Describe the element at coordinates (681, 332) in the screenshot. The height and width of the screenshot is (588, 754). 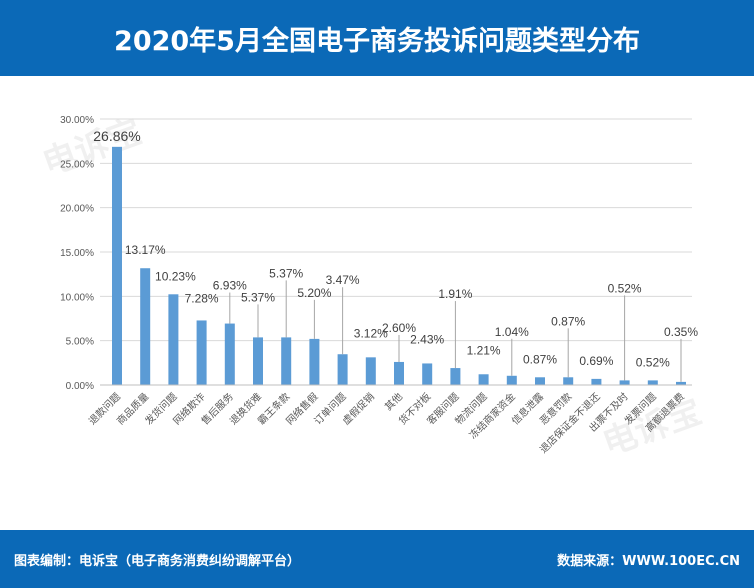
I see `data-label: 0.35%` at that location.